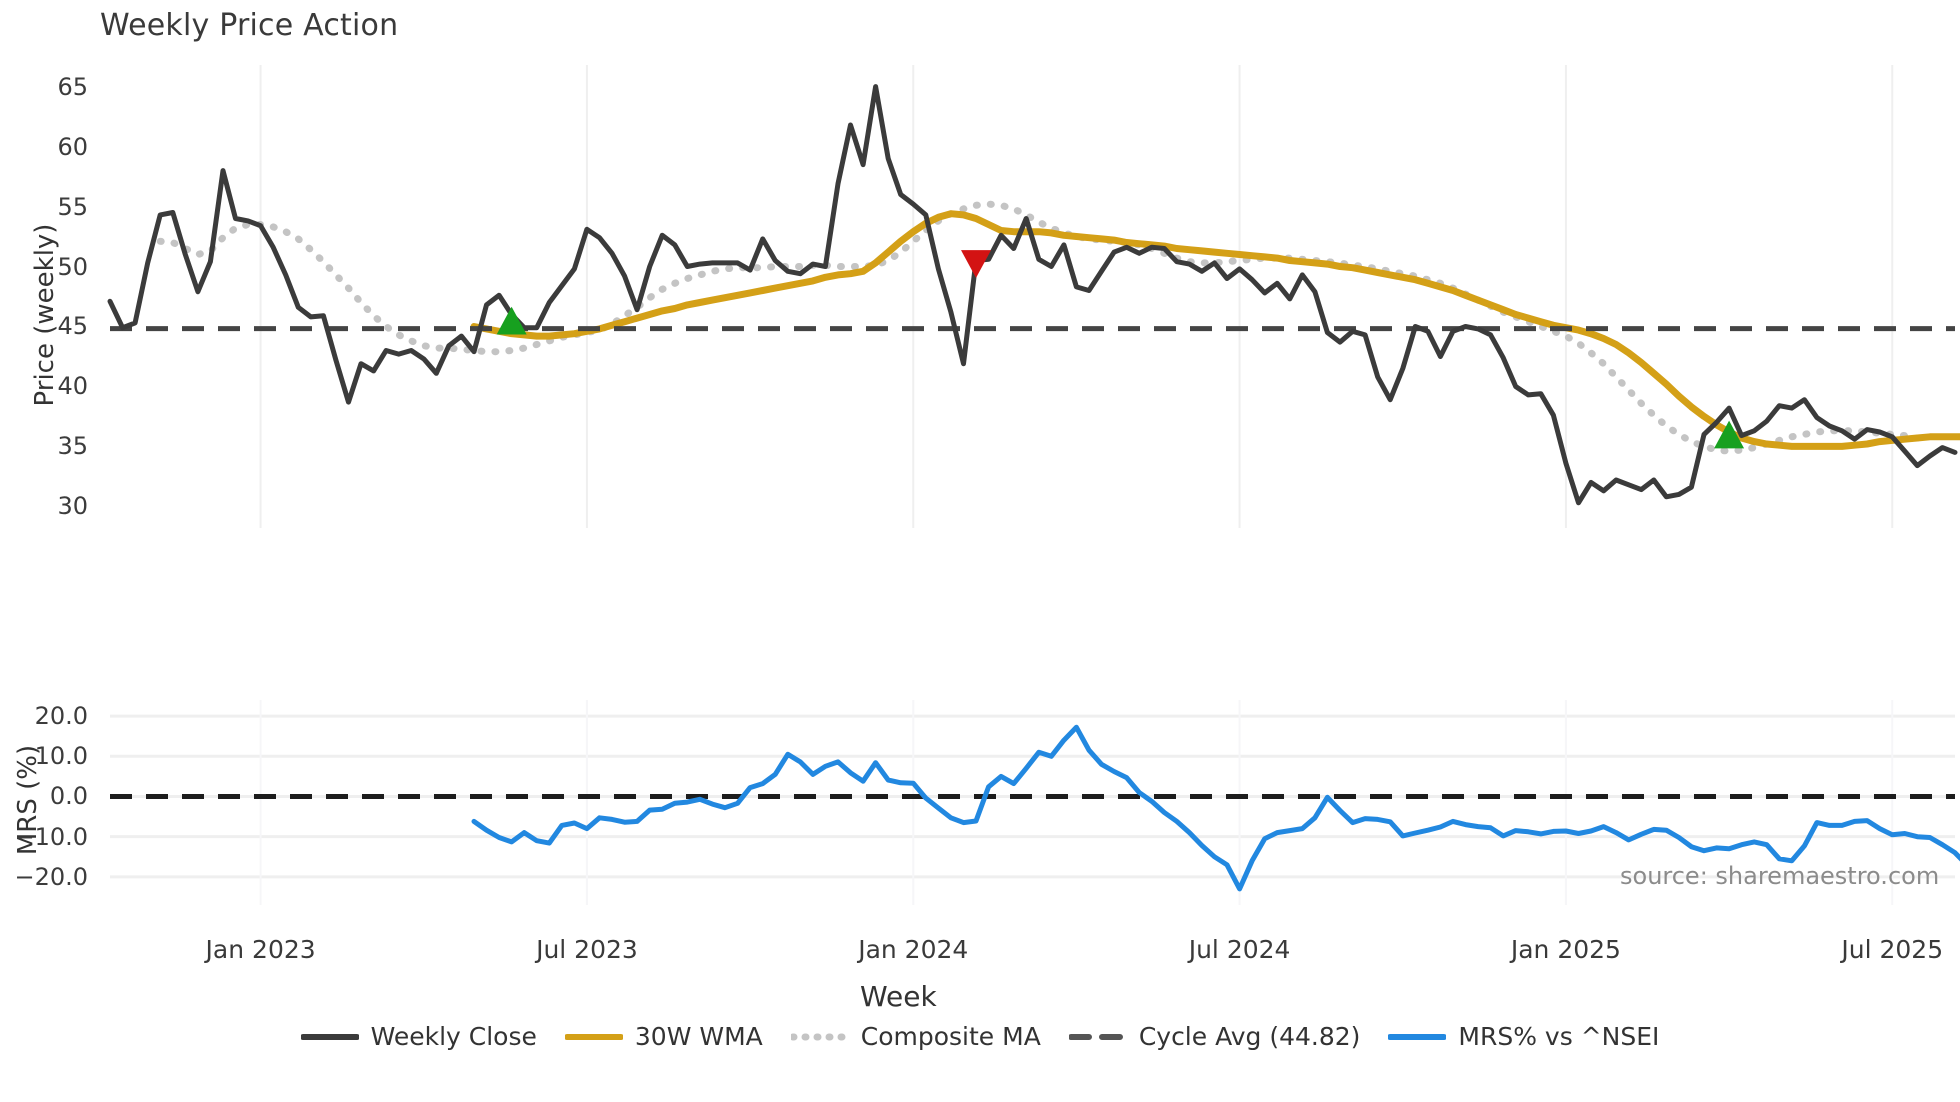 The width and height of the screenshot is (1960, 1102). I want to click on price-y-tick-label: 35, so click(72, 446).